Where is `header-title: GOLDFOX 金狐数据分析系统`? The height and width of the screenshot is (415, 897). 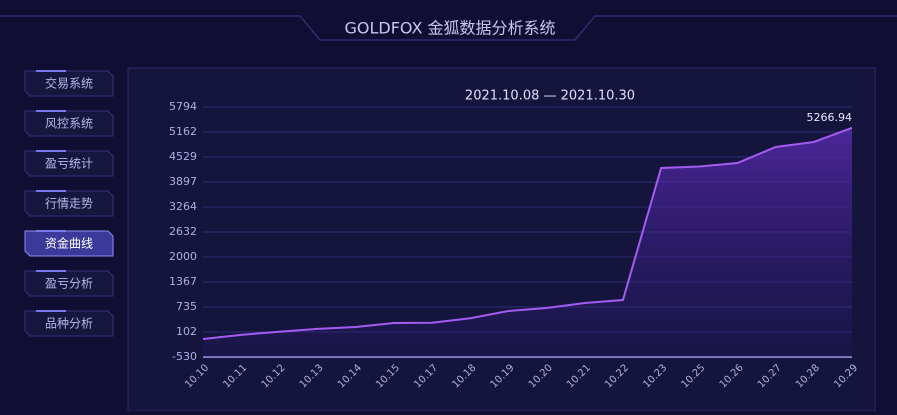 header-title: GOLDFOX 金狐数据分析系统 is located at coordinates (449, 28).